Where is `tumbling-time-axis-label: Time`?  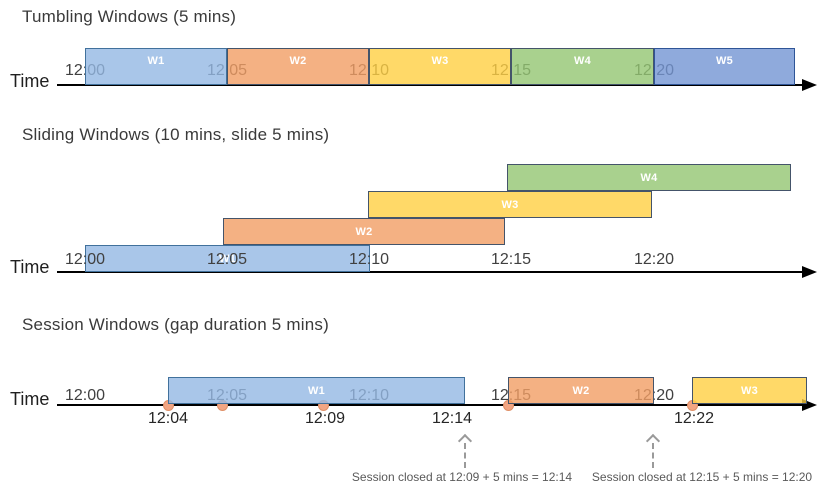
tumbling-time-axis-label: Time is located at coordinates (30, 81).